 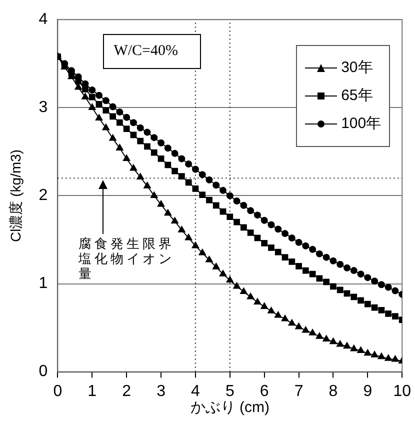 I want to click on legend-label: 30年, so click(x=357, y=68).